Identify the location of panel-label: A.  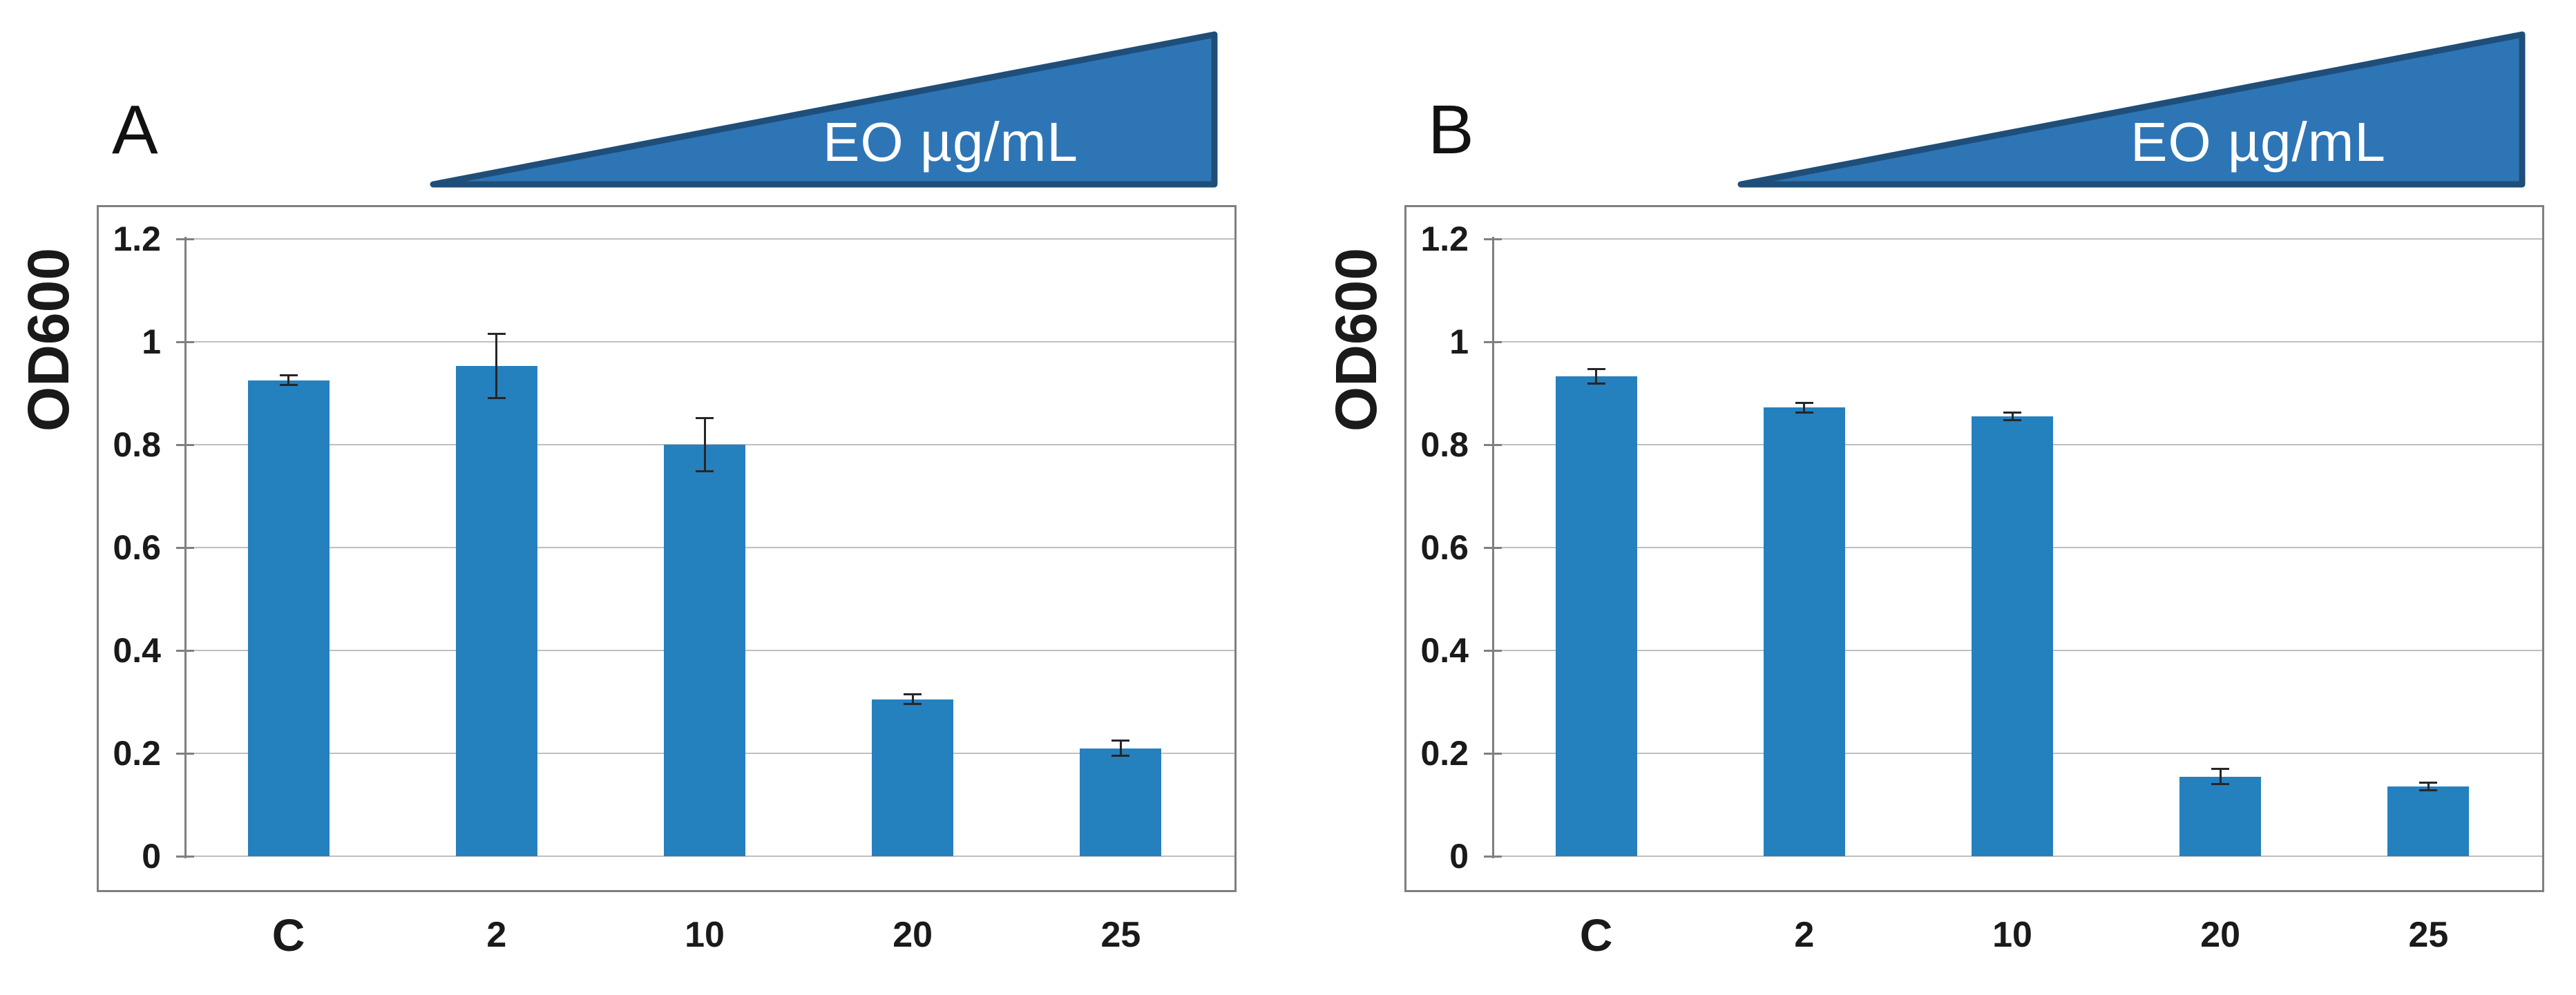
(135, 129).